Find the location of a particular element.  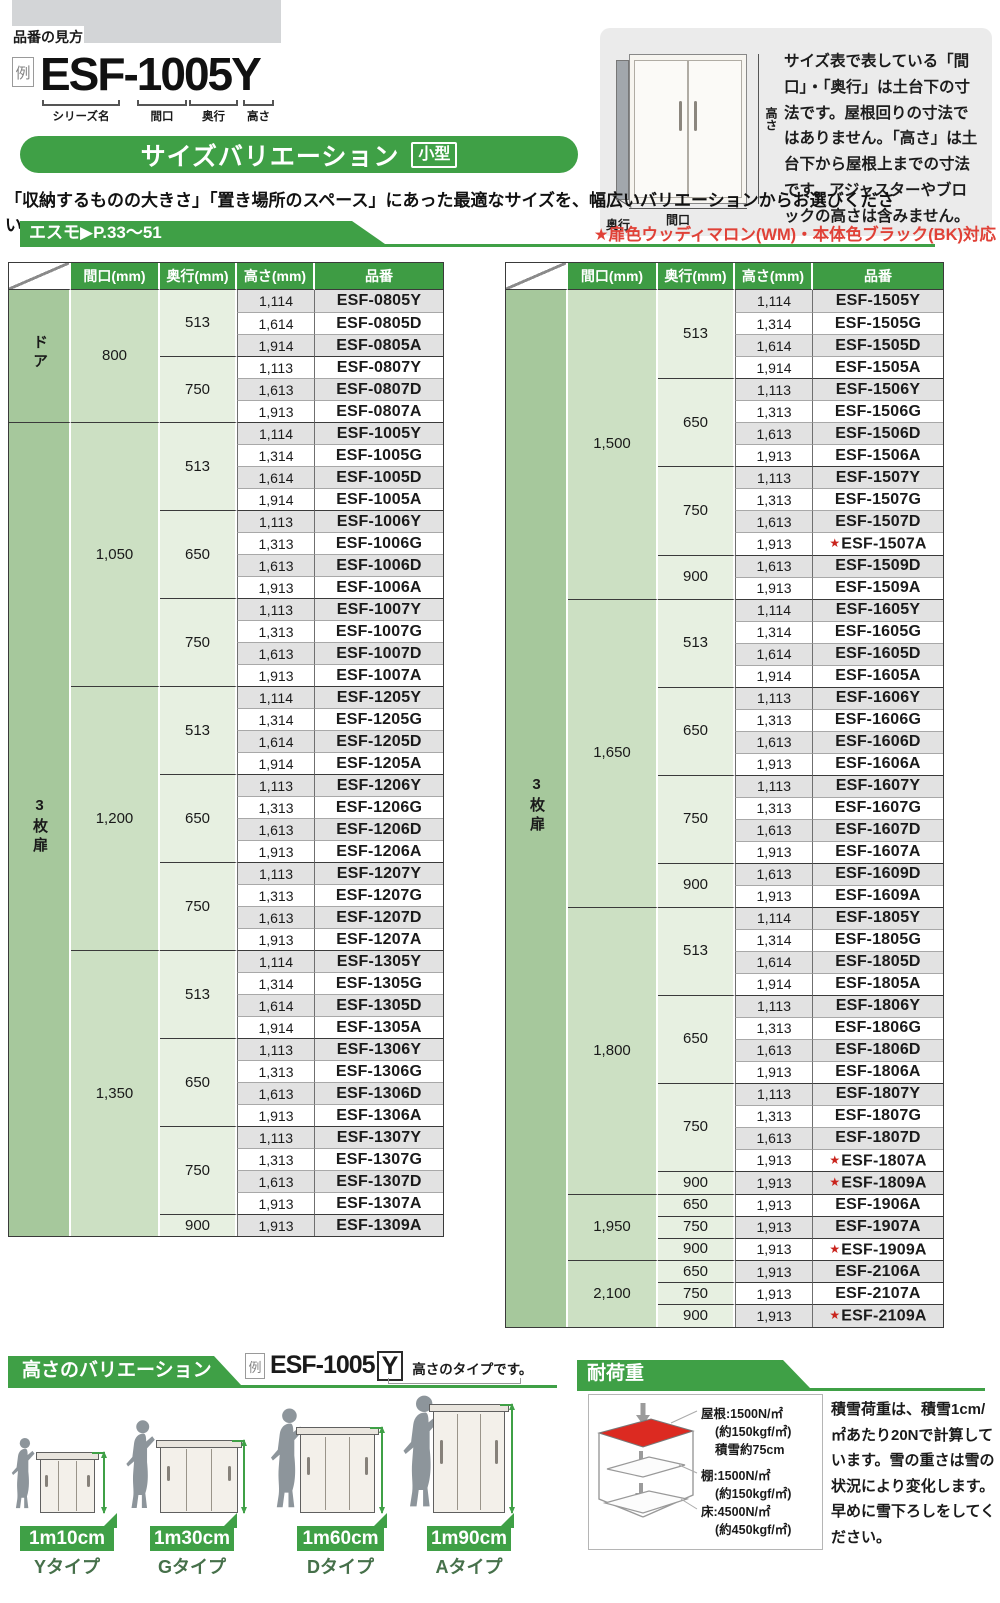

product-code: ESF-1007D is located at coordinates (379, 653).